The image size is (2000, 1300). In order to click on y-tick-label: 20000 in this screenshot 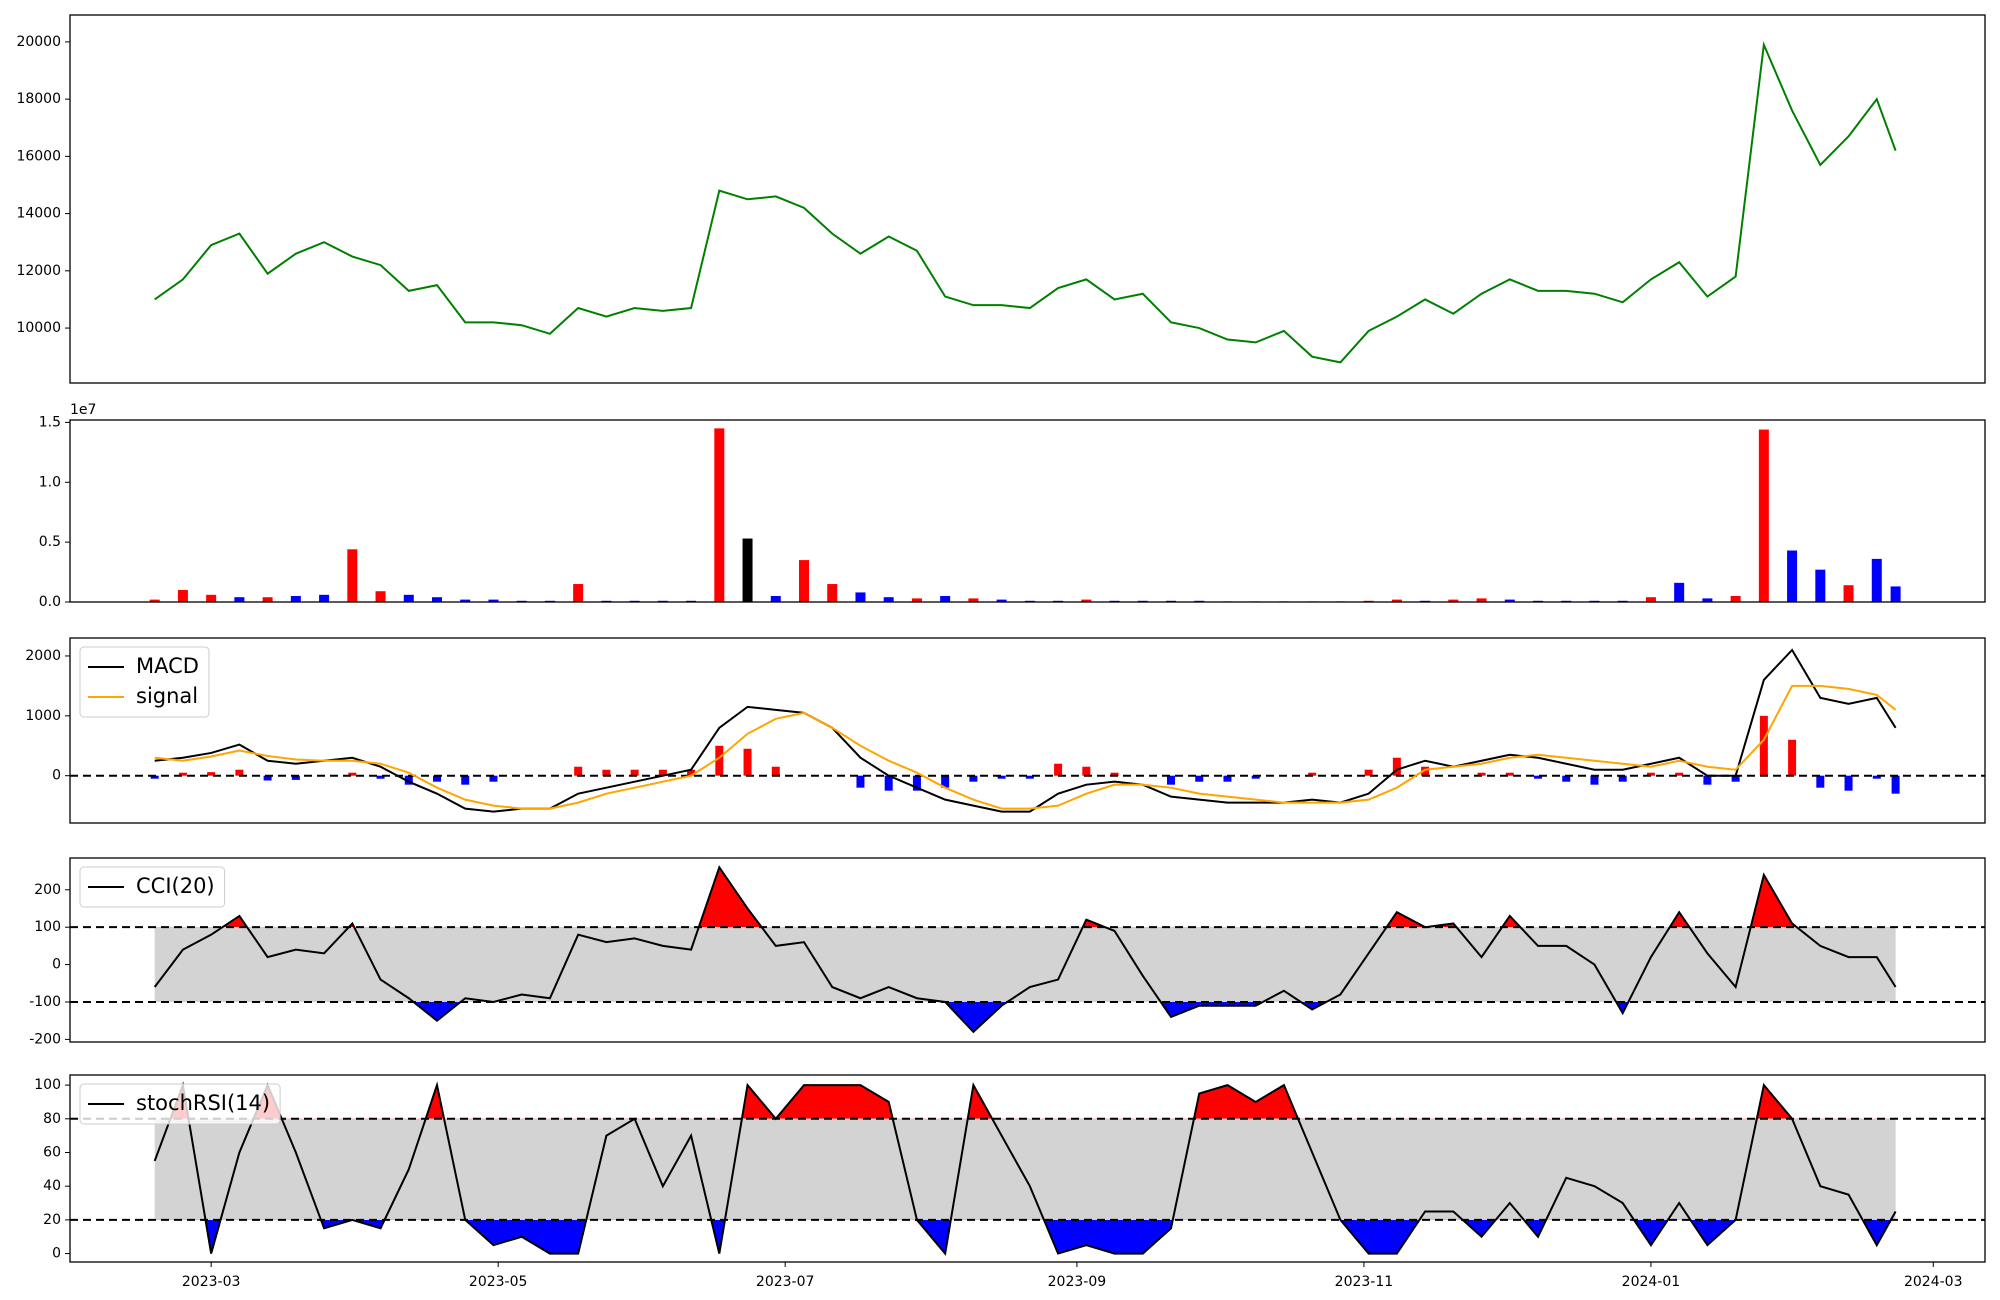, I will do `click(38, 42)`.